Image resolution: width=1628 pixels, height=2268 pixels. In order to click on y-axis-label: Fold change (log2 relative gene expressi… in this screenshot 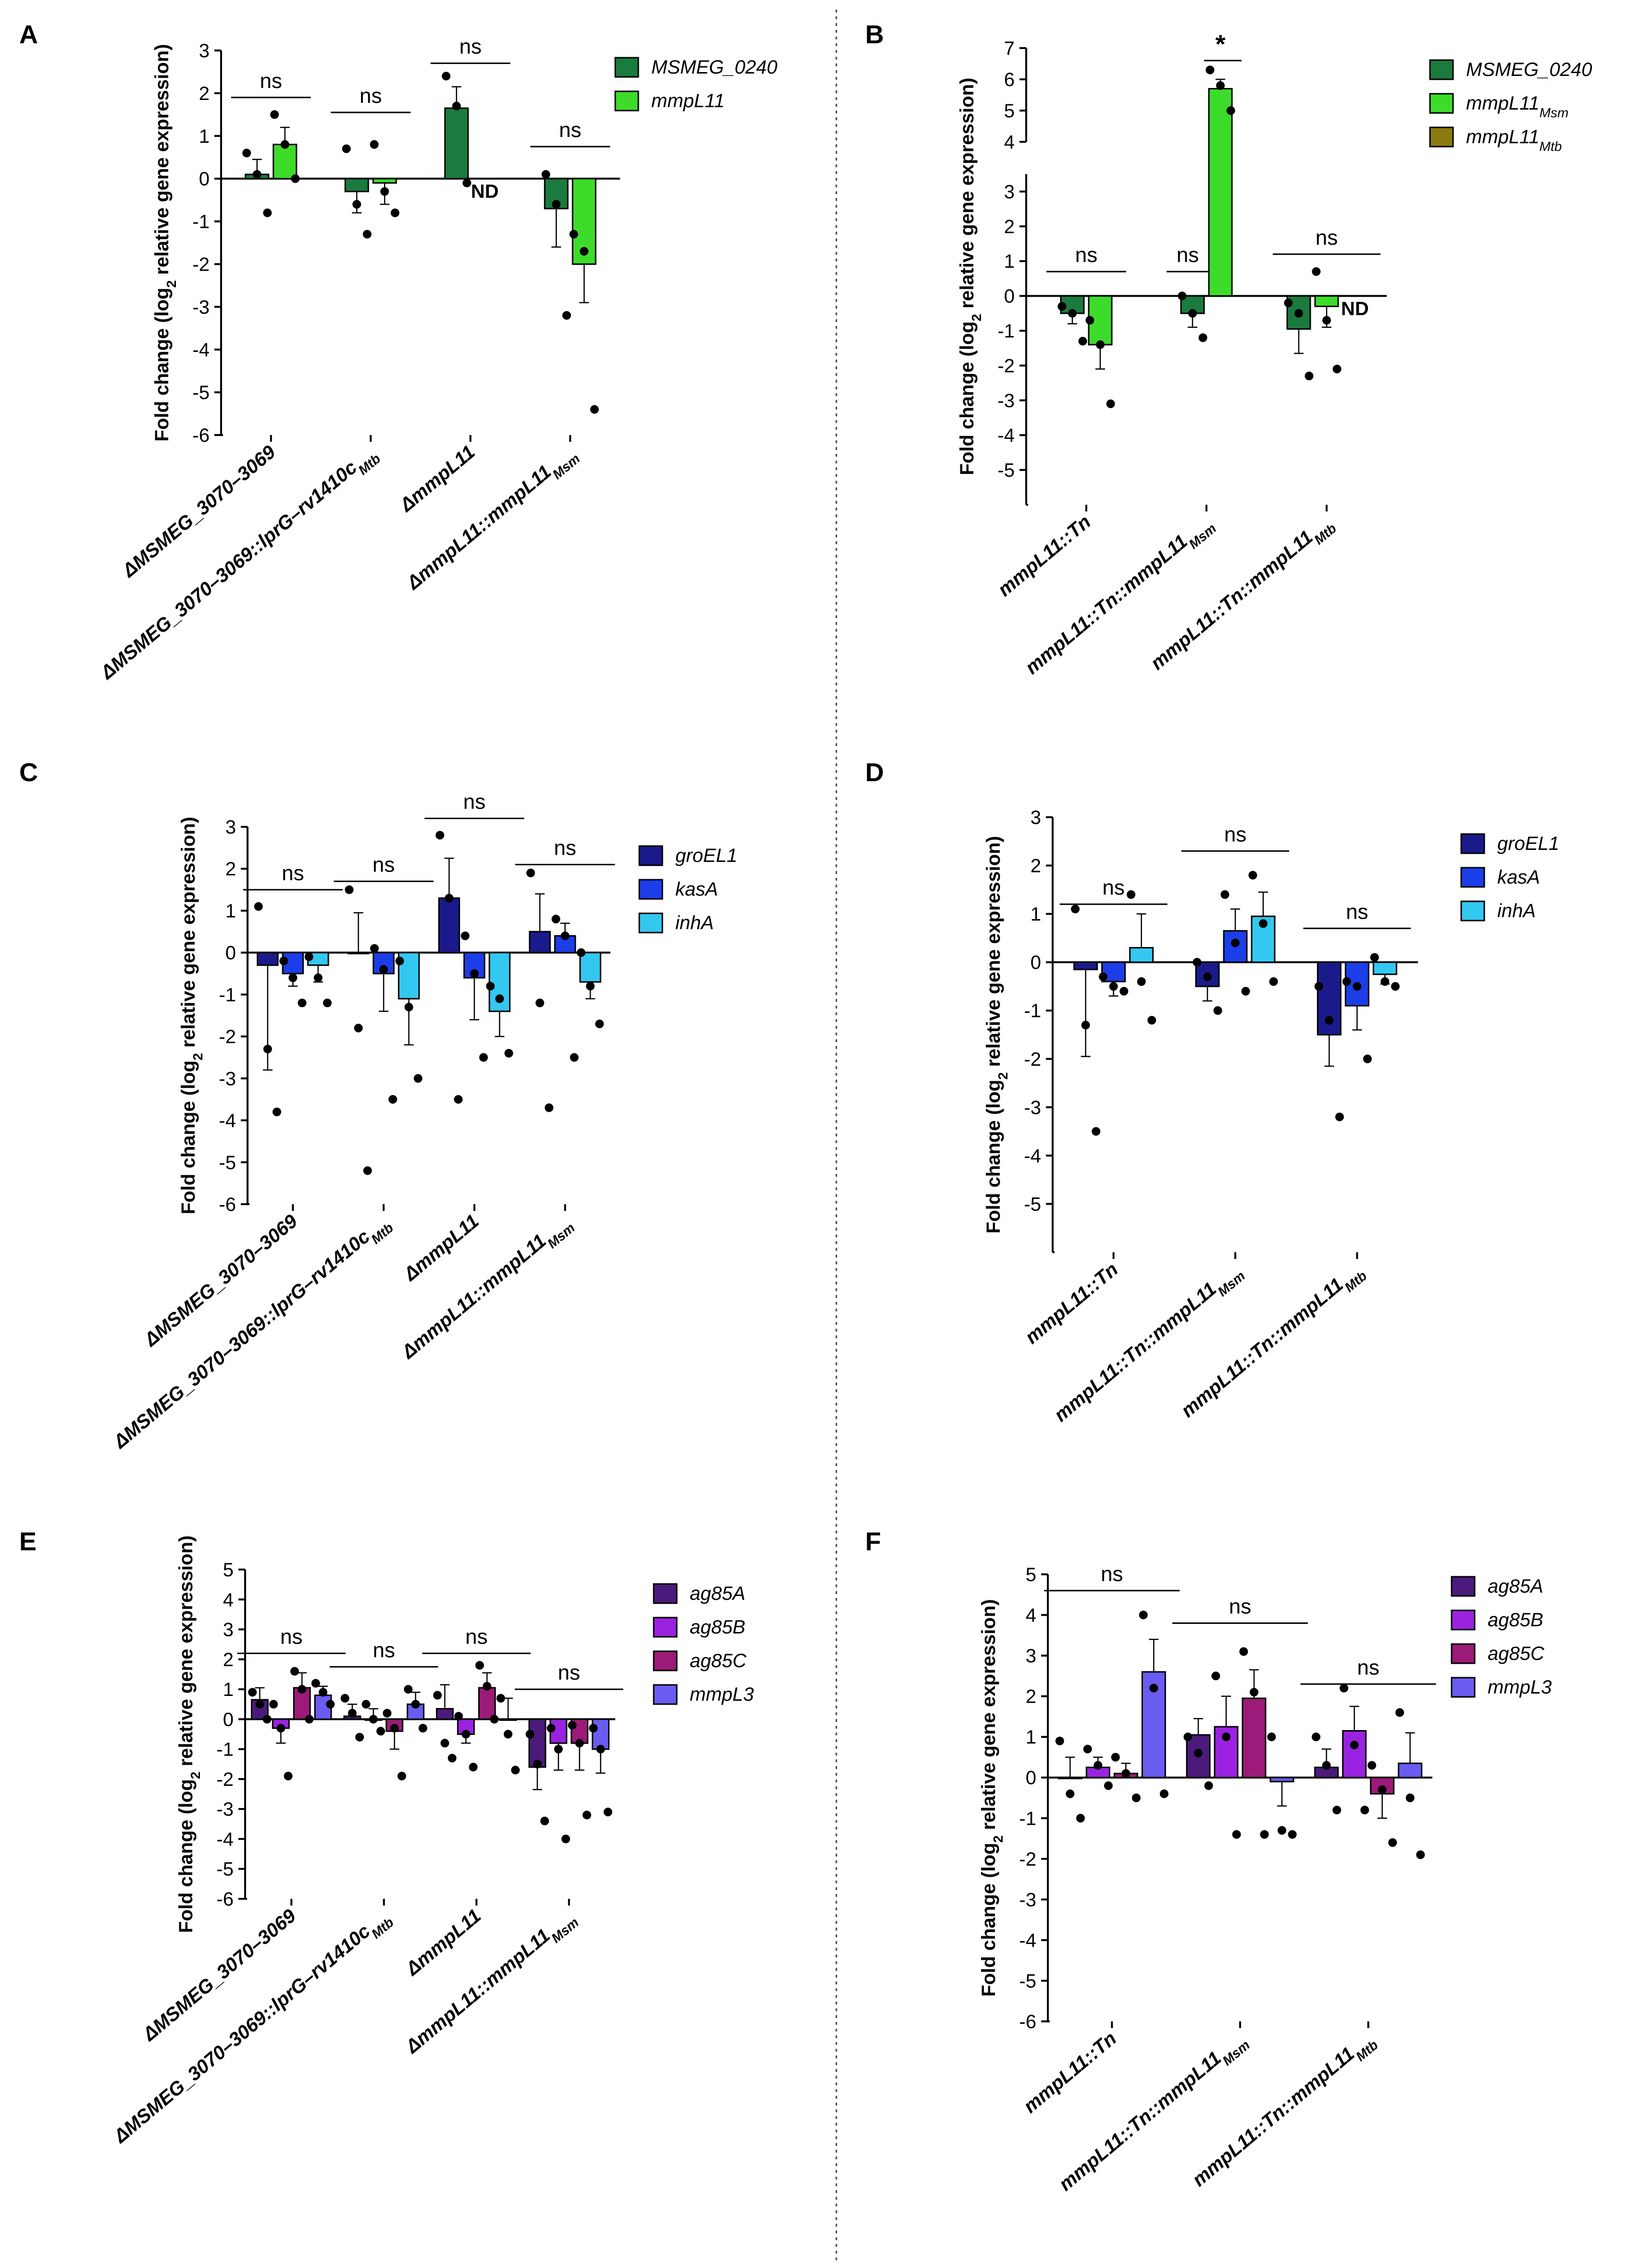, I will do `click(191, 1016)`.